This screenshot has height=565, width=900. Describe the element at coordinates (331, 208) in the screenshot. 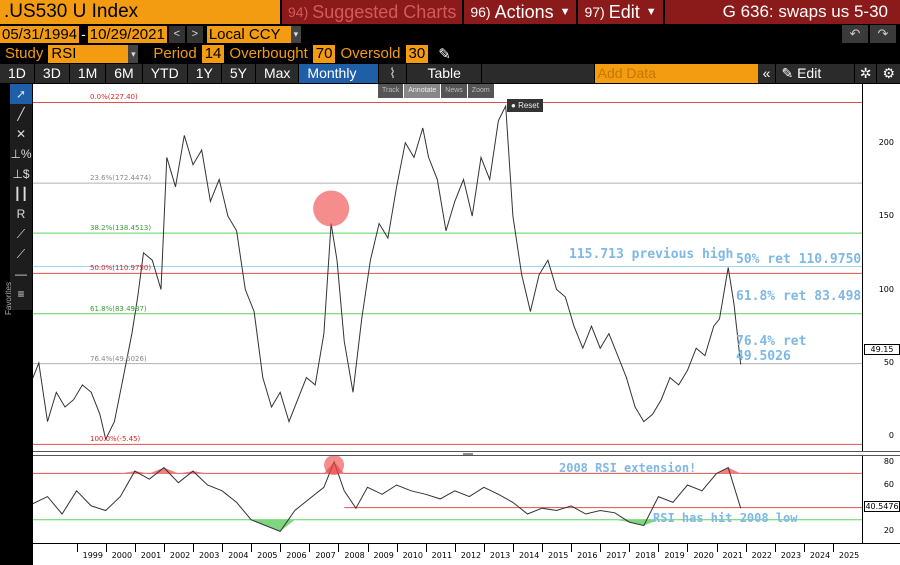

I see `peak-highlight-circle` at that location.